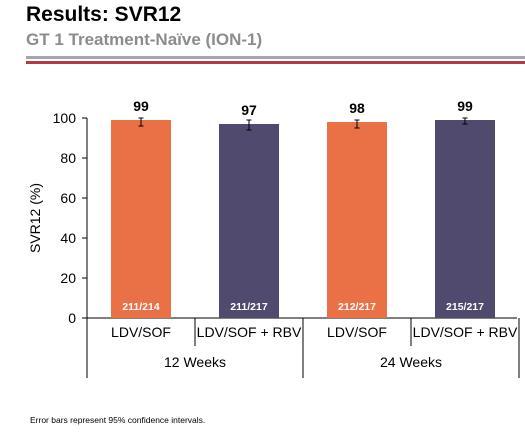 Image resolution: width=525 pixels, height=439 pixels. I want to click on y-tick-label: 20, so click(68, 278).